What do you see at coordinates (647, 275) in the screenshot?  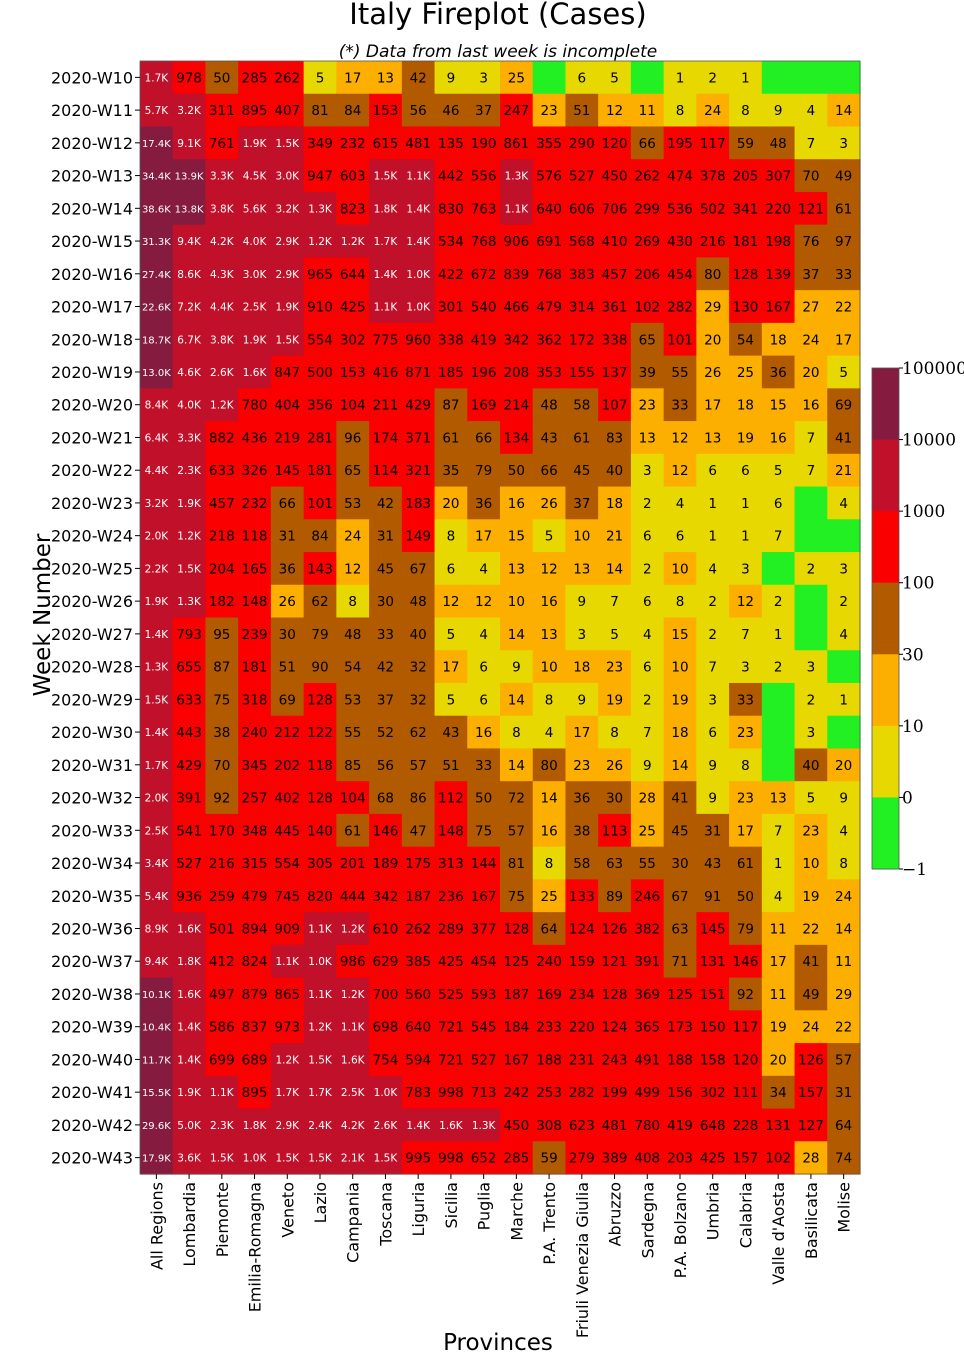 I see `cell-value-label: 206` at bounding box center [647, 275].